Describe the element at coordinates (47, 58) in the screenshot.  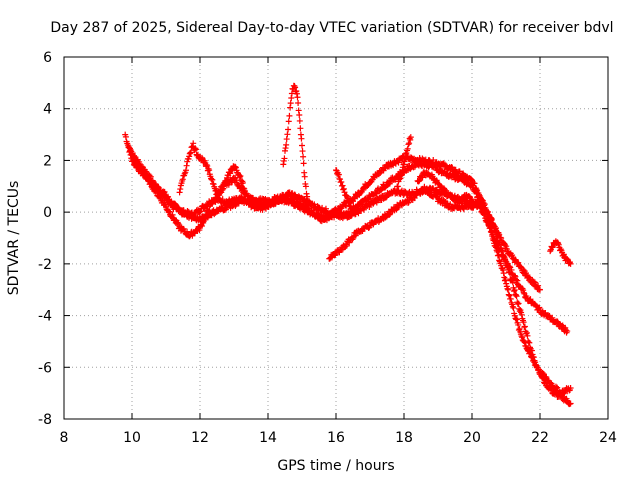
I see `y-tick-label: 6` at that location.